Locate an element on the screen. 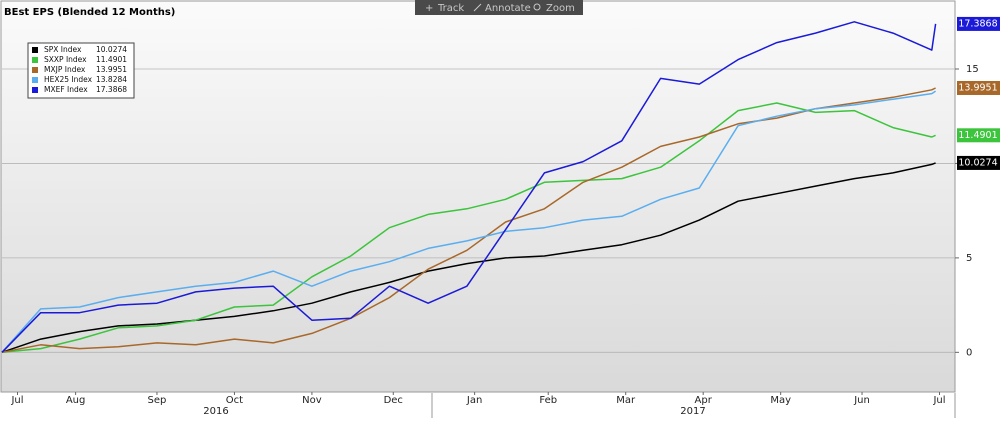 The width and height of the screenshot is (1001, 422). legend-box is located at coordinates (81, 70).